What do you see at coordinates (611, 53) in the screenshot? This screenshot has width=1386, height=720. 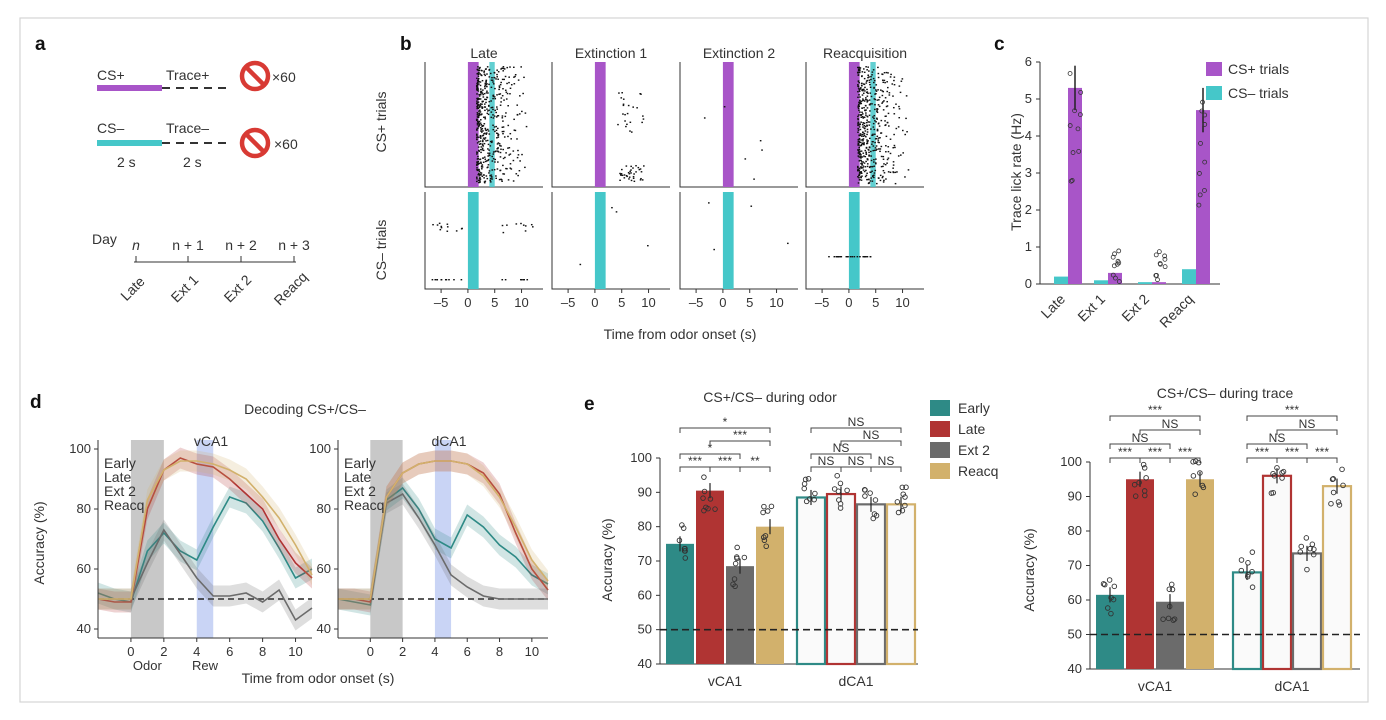 I see `raster-column-title: Extinction 1` at bounding box center [611, 53].